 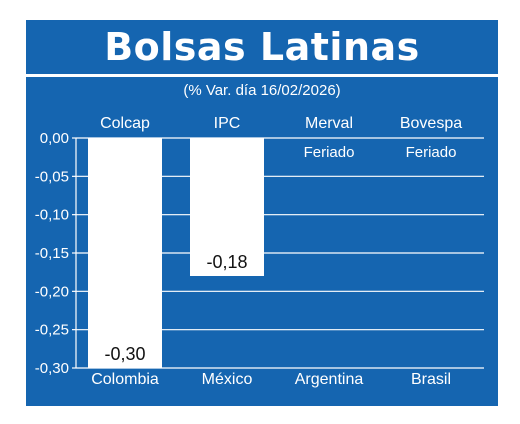 What do you see at coordinates (431, 379) in the screenshot?
I see `x-category-label: Brasil` at bounding box center [431, 379].